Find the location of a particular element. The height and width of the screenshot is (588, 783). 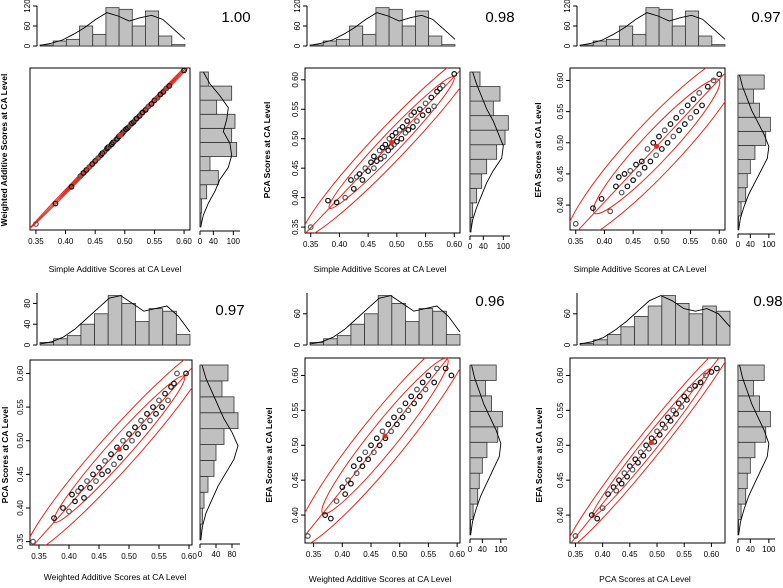

side-density-curve is located at coordinates (487, 152).